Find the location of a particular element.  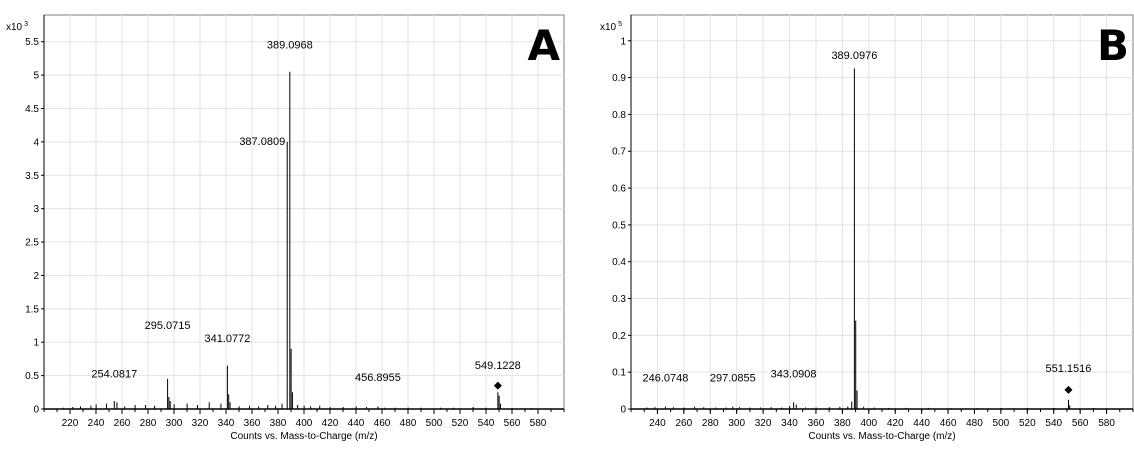

peak-label: 389.0976 is located at coordinates (854, 56).